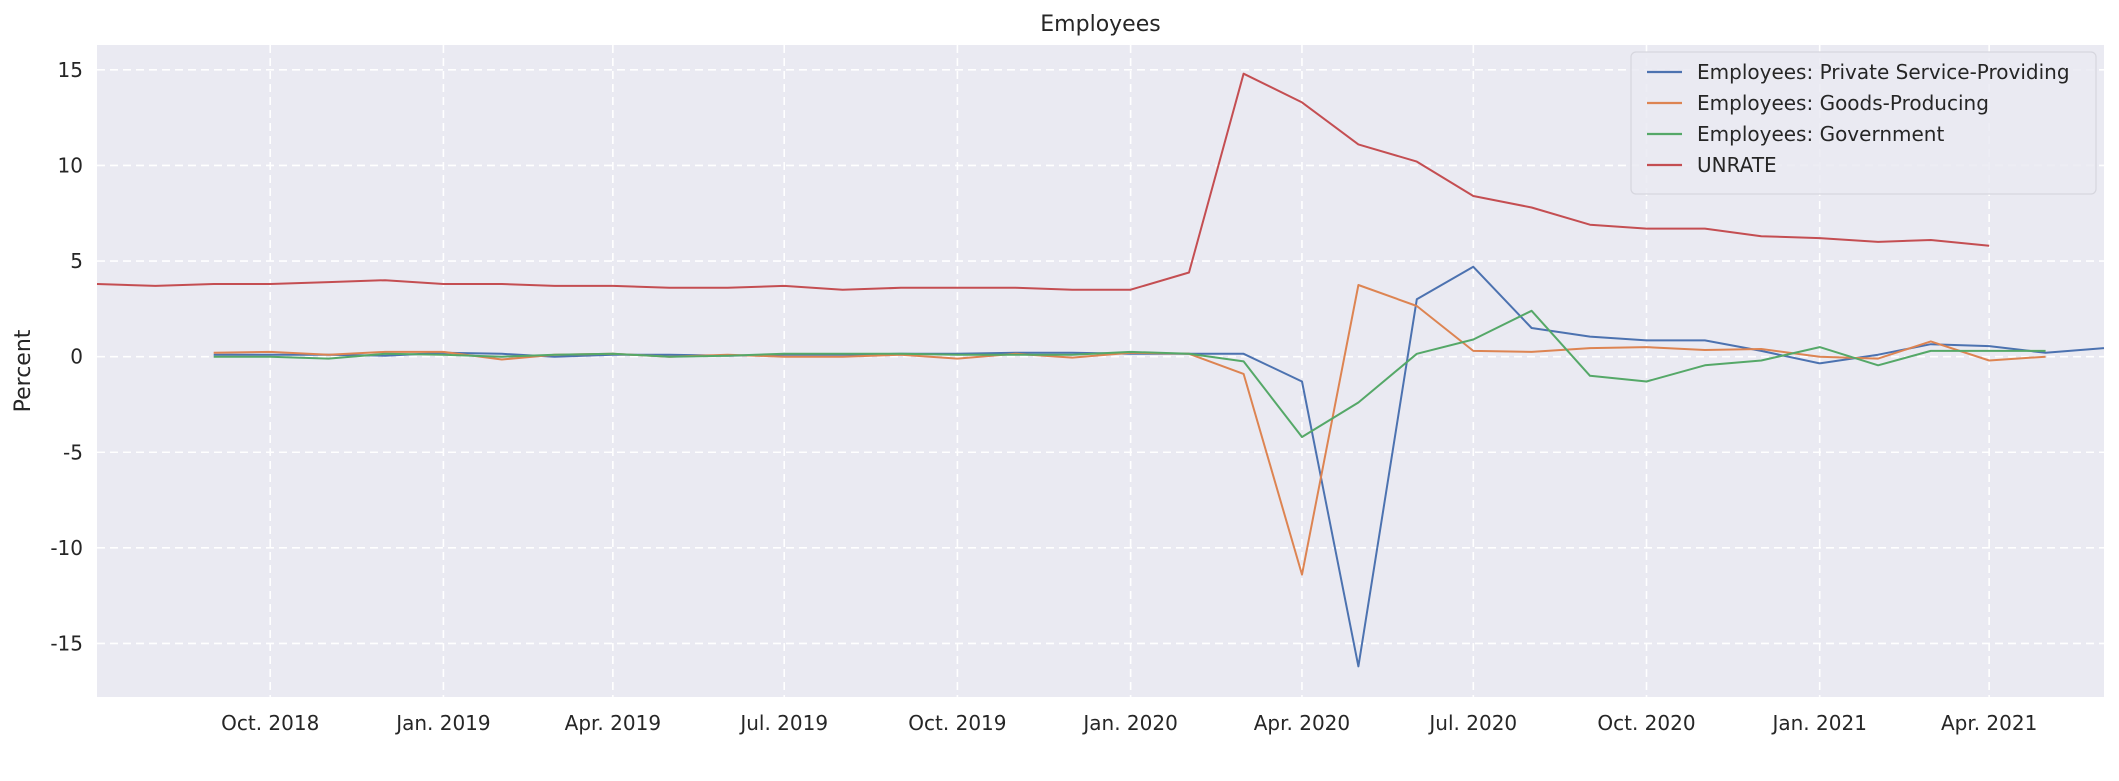 The width and height of the screenshot is (2119, 781). I want to click on x-tick-label: Apr. 2020, so click(1302, 723).